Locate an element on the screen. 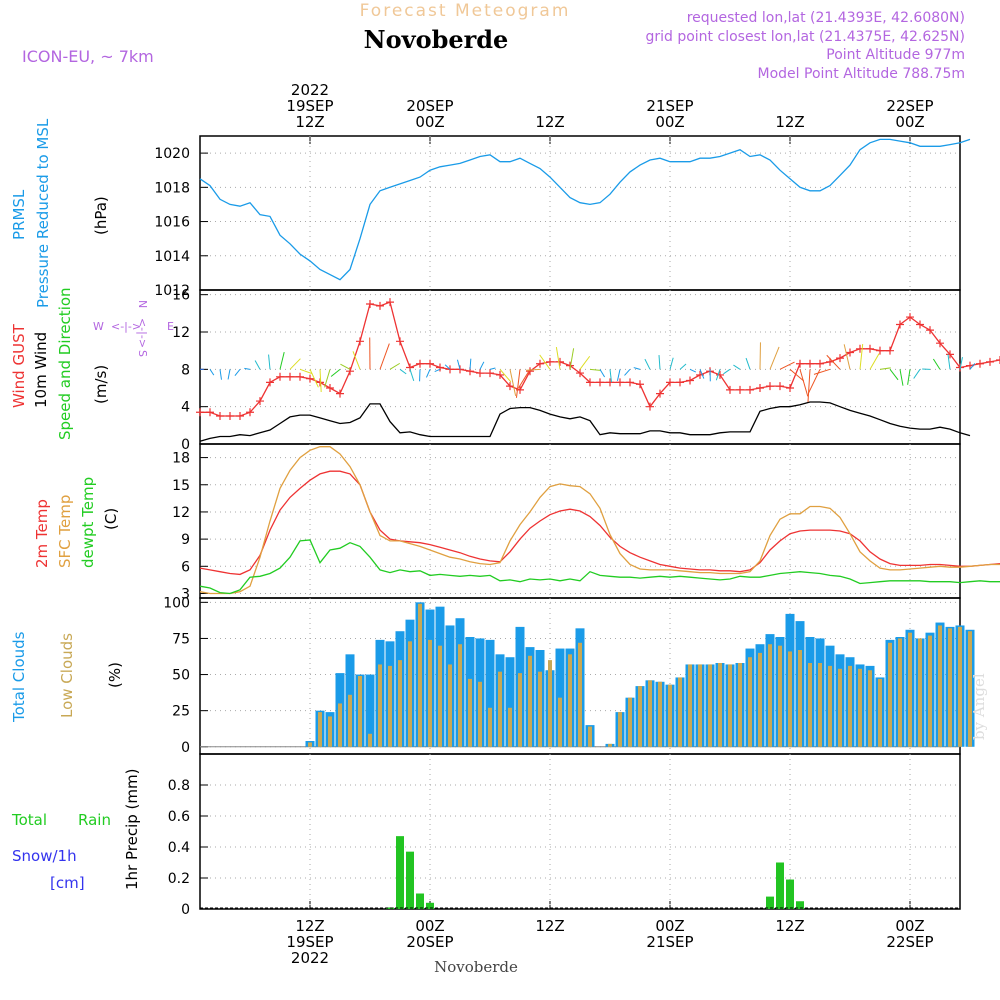  panel-frame is located at coordinates (580, 213).